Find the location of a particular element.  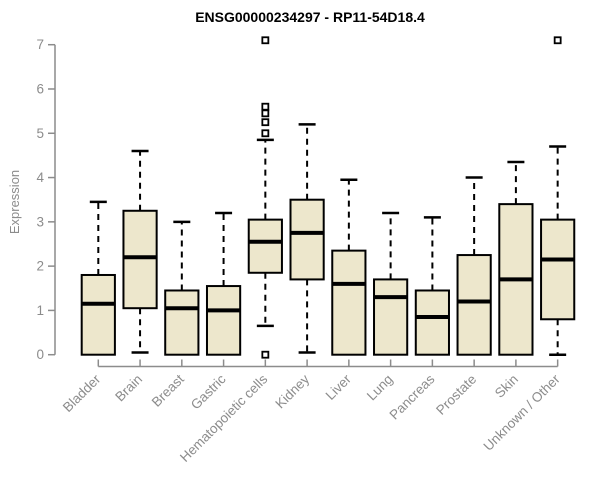

y-axis-title: Expression is located at coordinates (14, 202).